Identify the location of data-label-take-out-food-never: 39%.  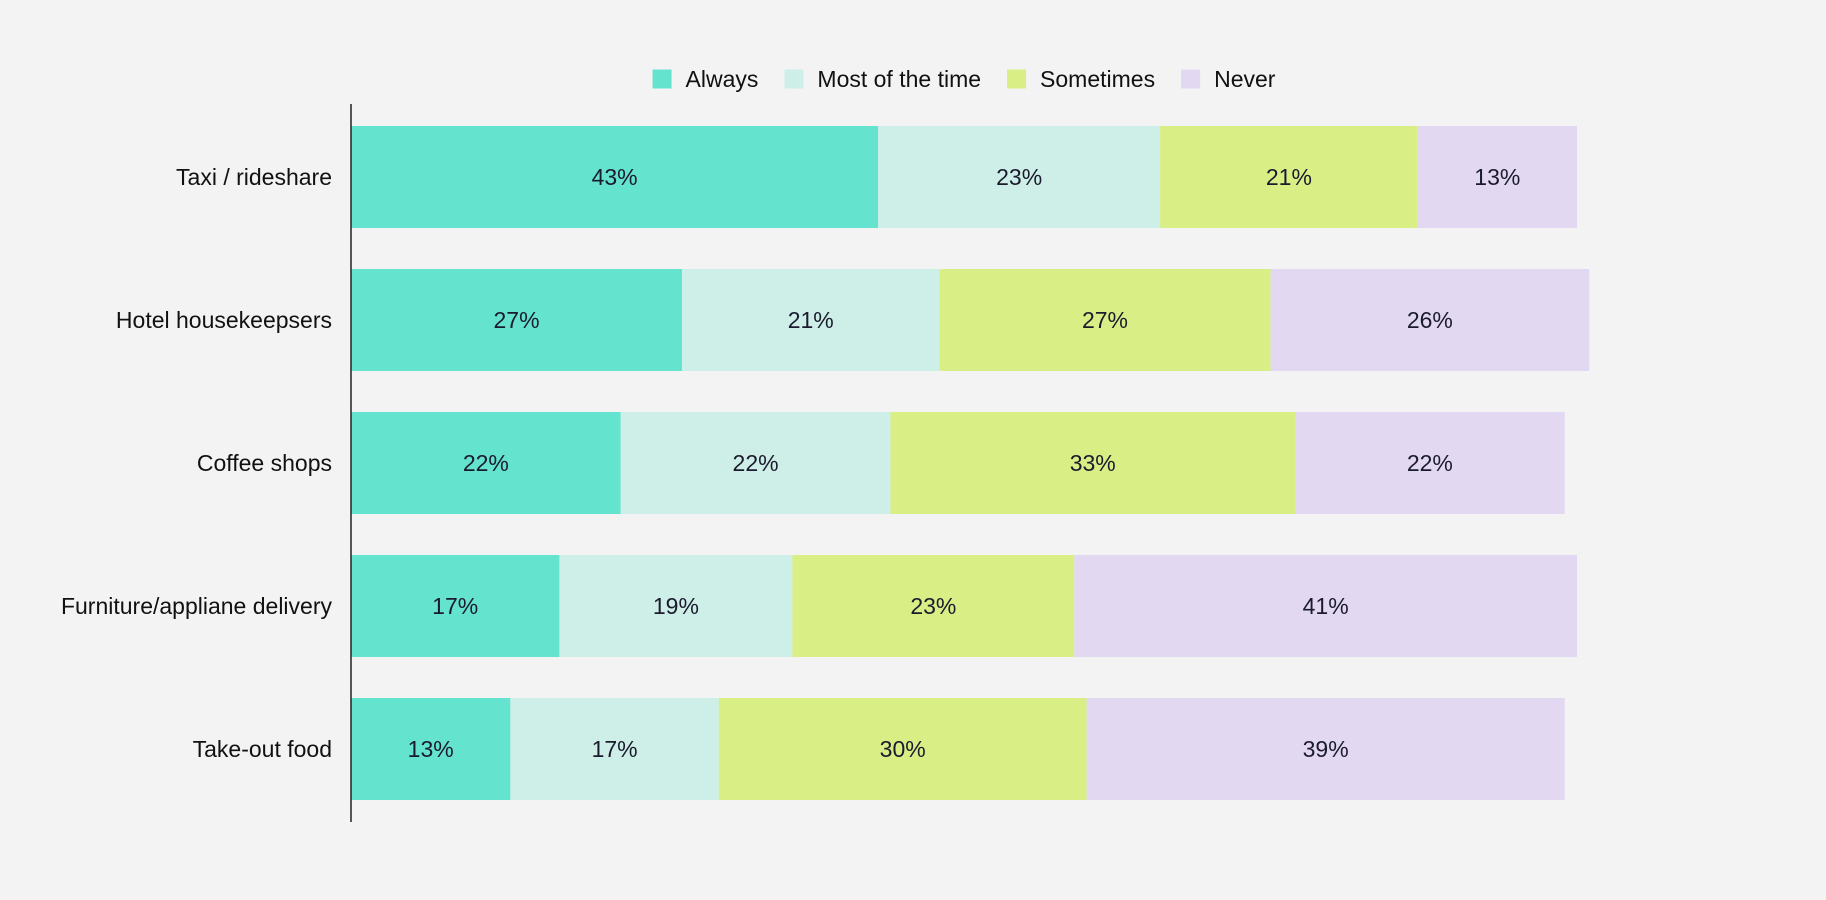
(1326, 749).